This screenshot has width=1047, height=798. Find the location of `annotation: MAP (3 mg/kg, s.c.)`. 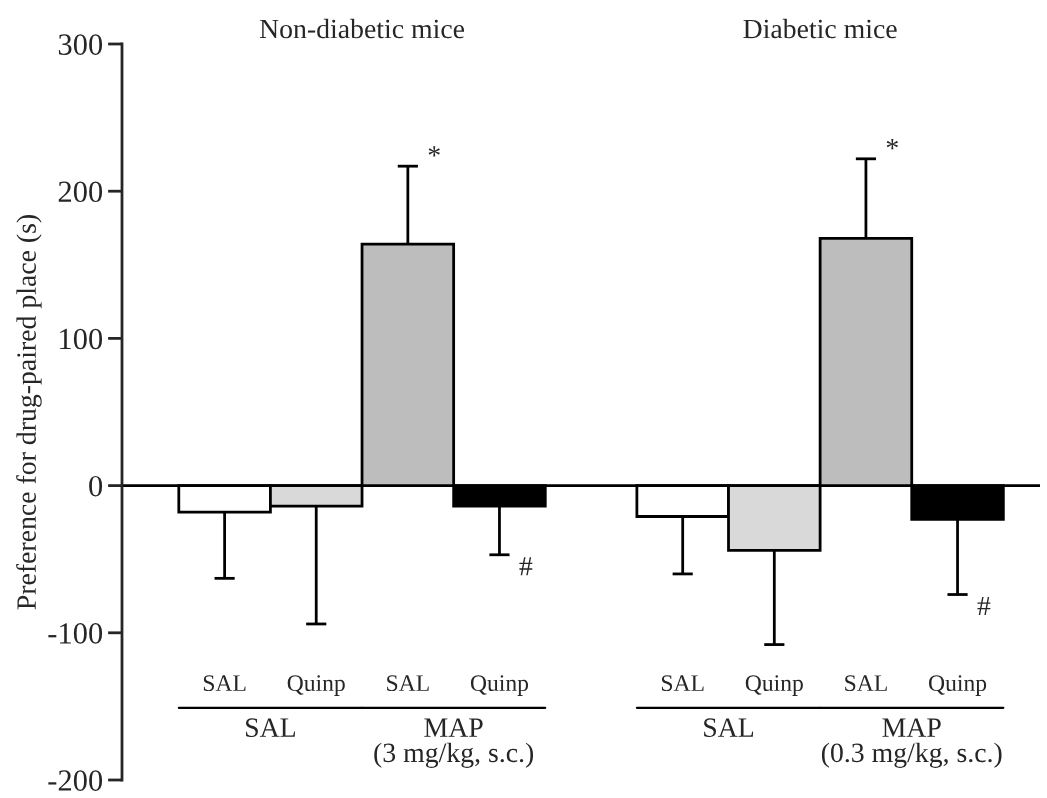

annotation: MAP (3 mg/kg, s.c.) is located at coordinates (454, 743).